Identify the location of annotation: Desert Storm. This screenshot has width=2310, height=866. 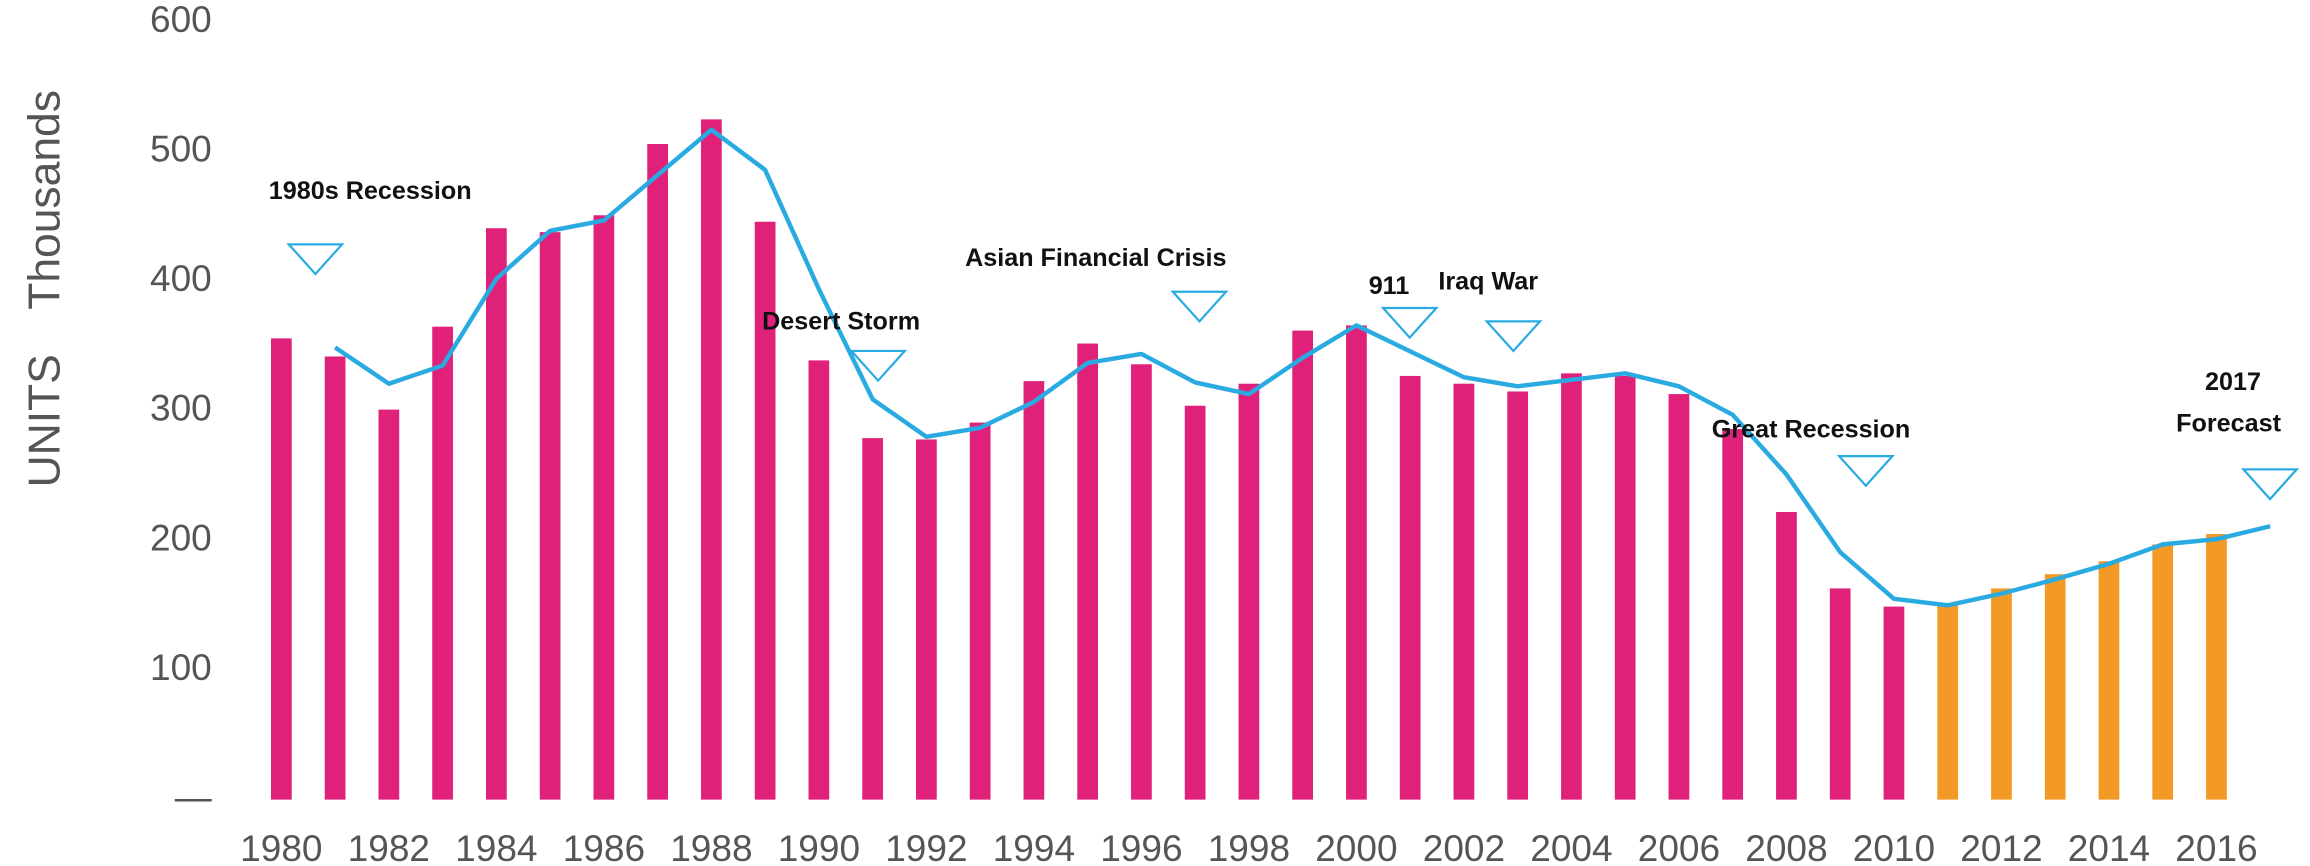
(841, 321).